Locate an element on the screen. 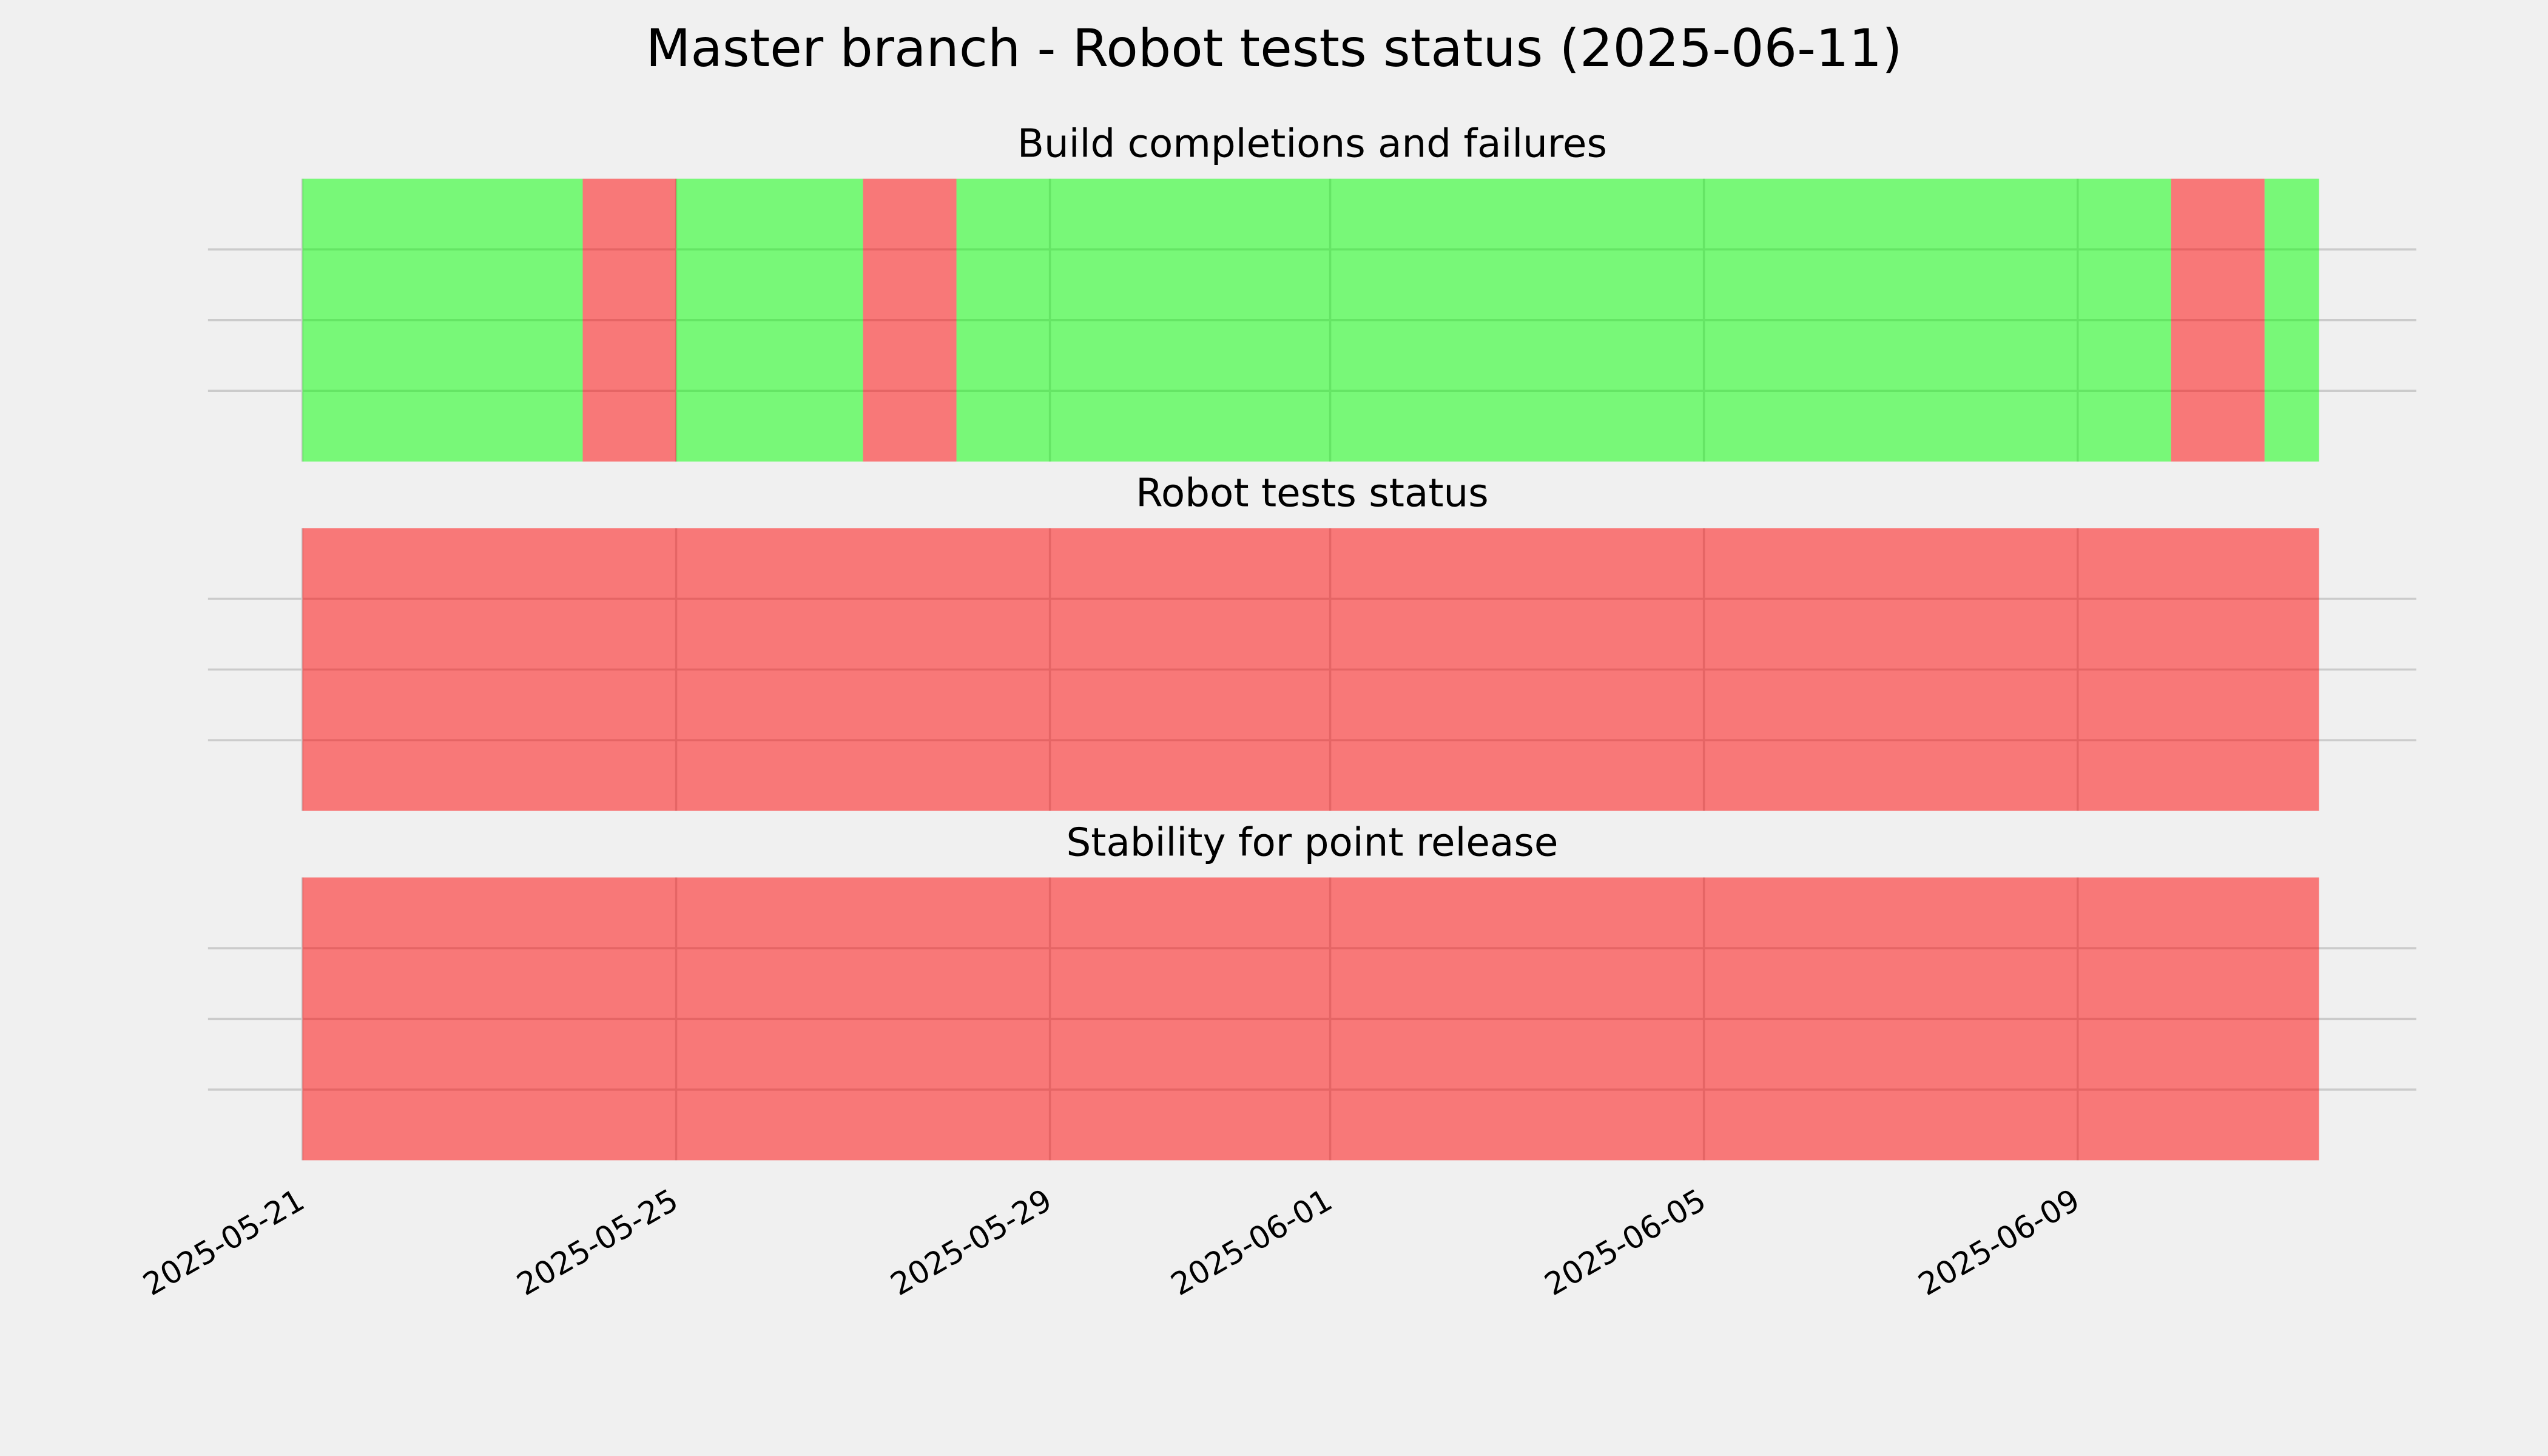  panel-title: Stability for point release is located at coordinates (1313, 842).